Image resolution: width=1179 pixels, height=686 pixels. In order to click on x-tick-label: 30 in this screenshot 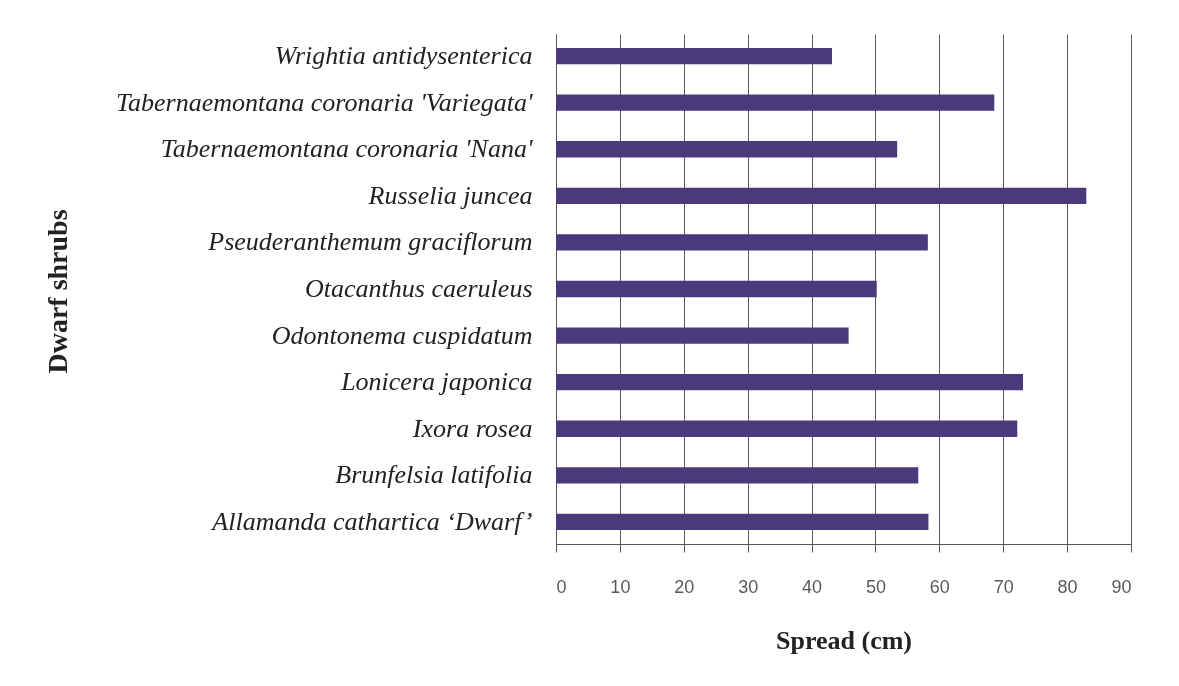, I will do `click(748, 586)`.